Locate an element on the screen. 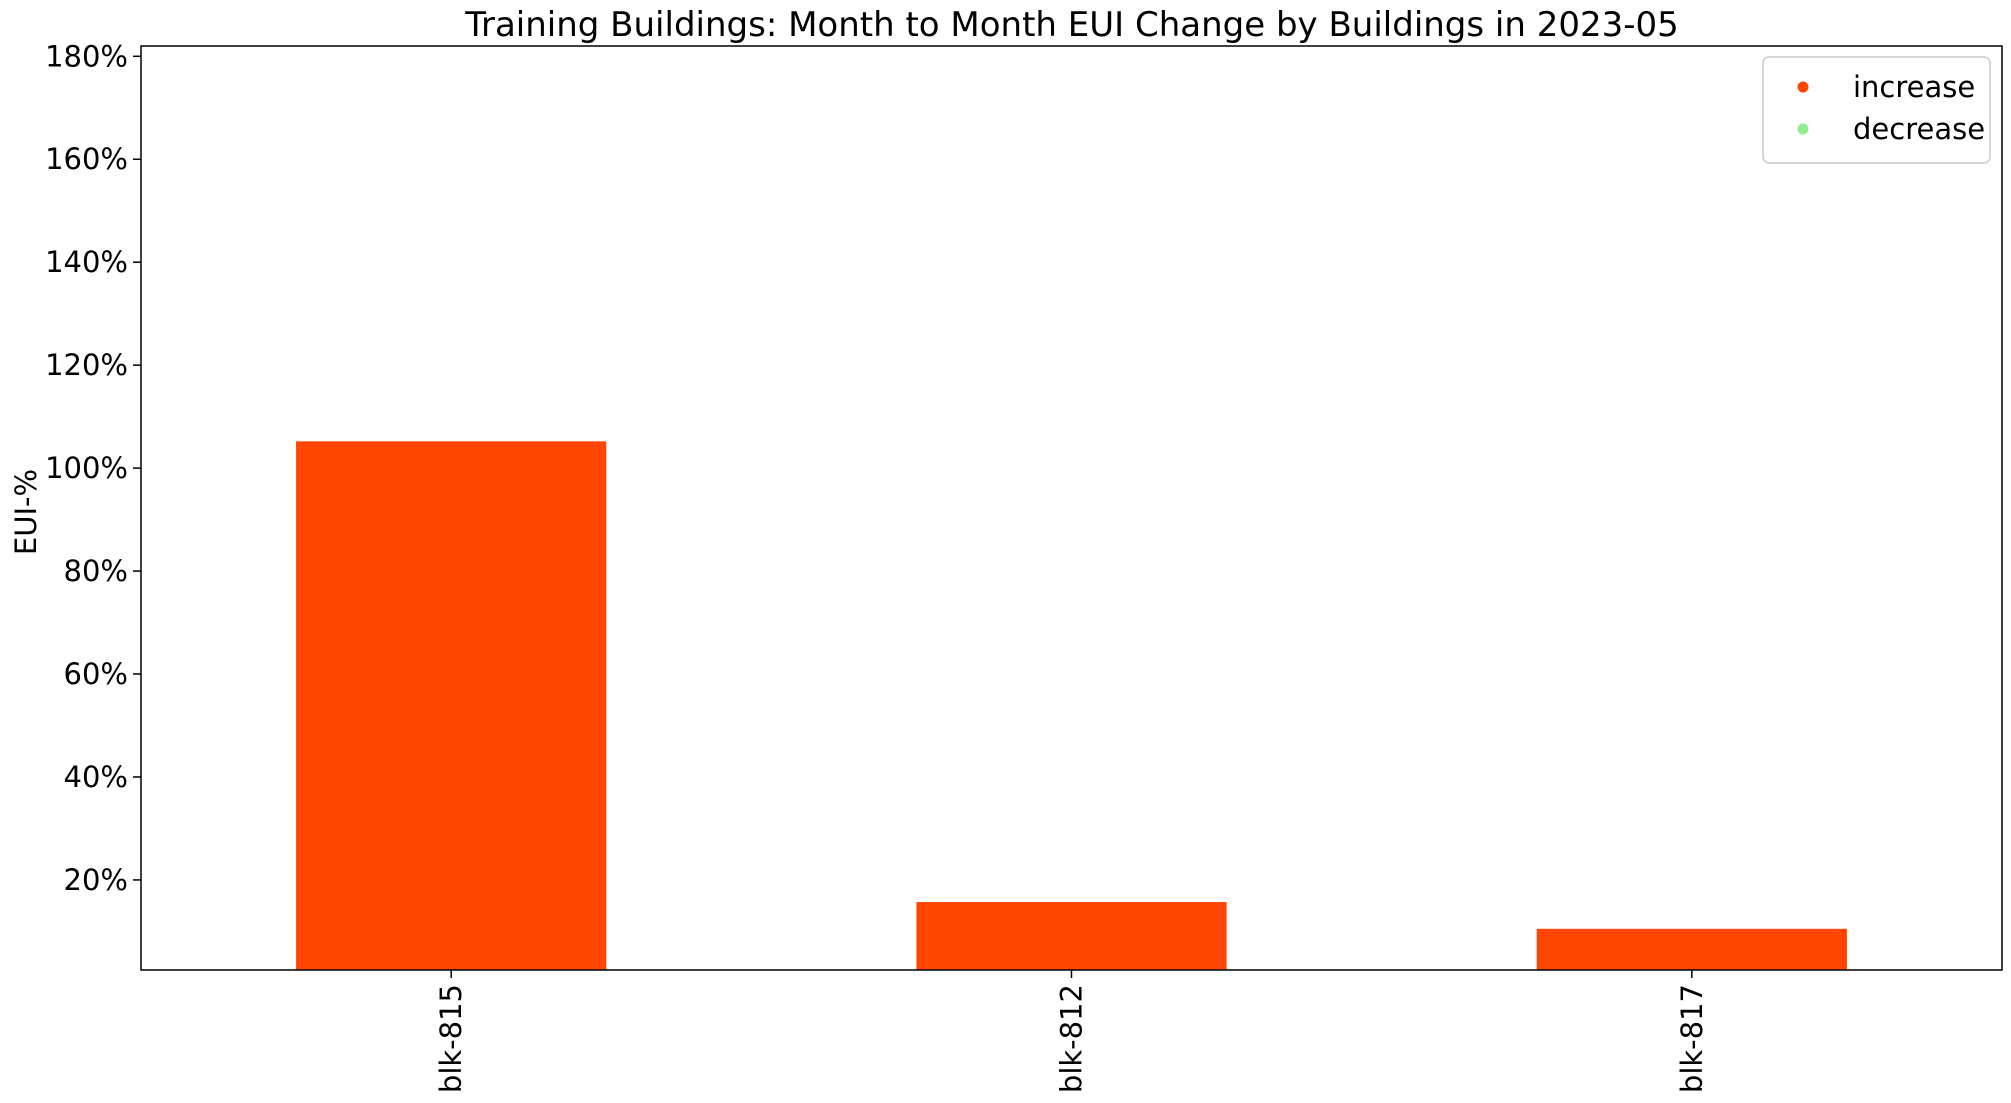 The height and width of the screenshot is (1103, 2011). legend-label-decrease: decrease is located at coordinates (1919, 129).